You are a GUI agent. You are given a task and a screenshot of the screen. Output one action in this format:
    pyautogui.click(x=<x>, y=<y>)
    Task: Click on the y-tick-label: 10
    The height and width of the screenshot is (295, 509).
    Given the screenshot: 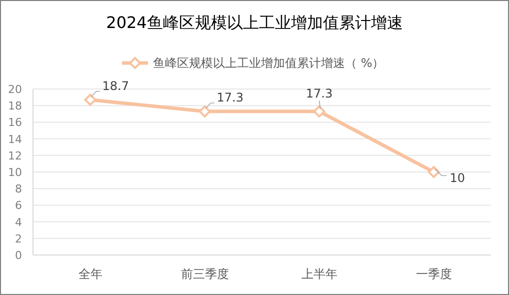 What is the action you would take?
    pyautogui.click(x=15, y=172)
    